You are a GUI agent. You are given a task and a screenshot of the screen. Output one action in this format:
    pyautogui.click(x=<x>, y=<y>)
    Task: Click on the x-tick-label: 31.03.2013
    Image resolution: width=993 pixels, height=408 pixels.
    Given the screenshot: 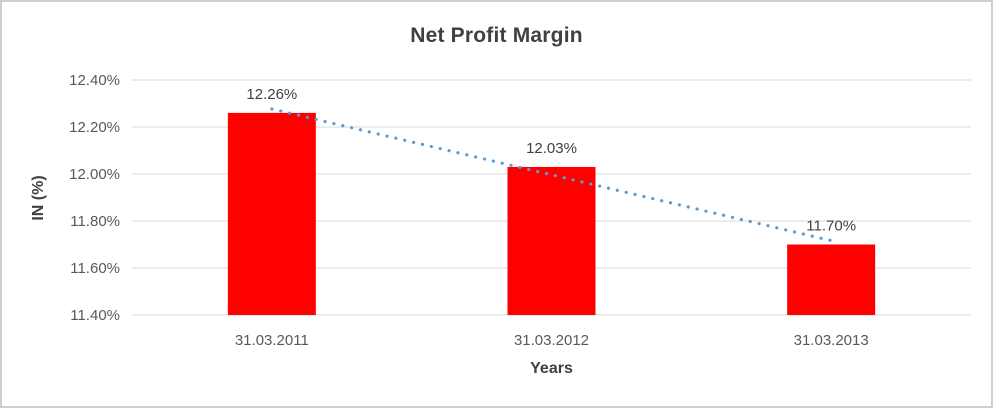 What is the action you would take?
    pyautogui.click(x=831, y=340)
    